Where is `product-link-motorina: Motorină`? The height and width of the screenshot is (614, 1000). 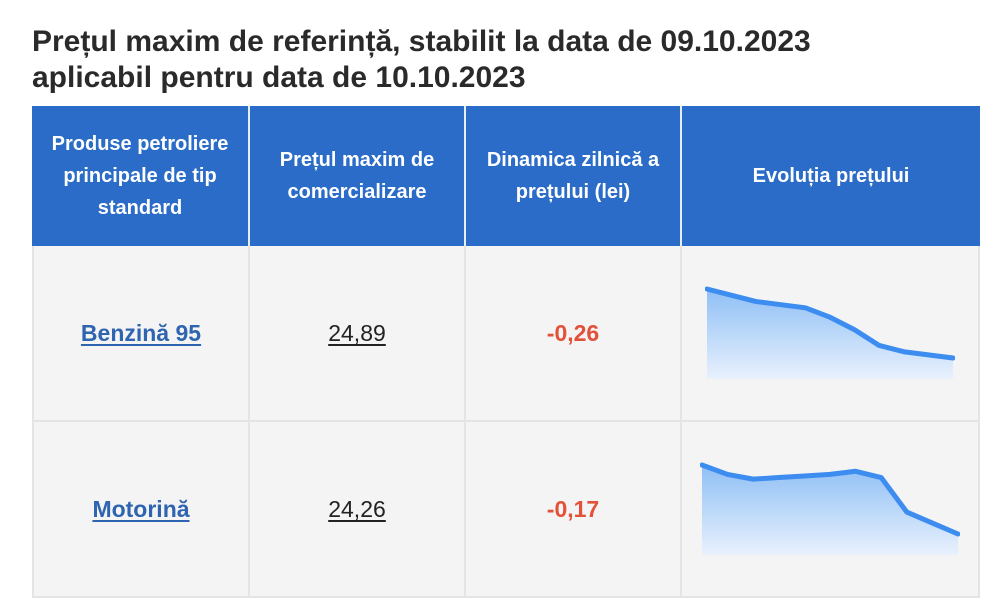
product-link-motorina: Motorină is located at coordinates (141, 508).